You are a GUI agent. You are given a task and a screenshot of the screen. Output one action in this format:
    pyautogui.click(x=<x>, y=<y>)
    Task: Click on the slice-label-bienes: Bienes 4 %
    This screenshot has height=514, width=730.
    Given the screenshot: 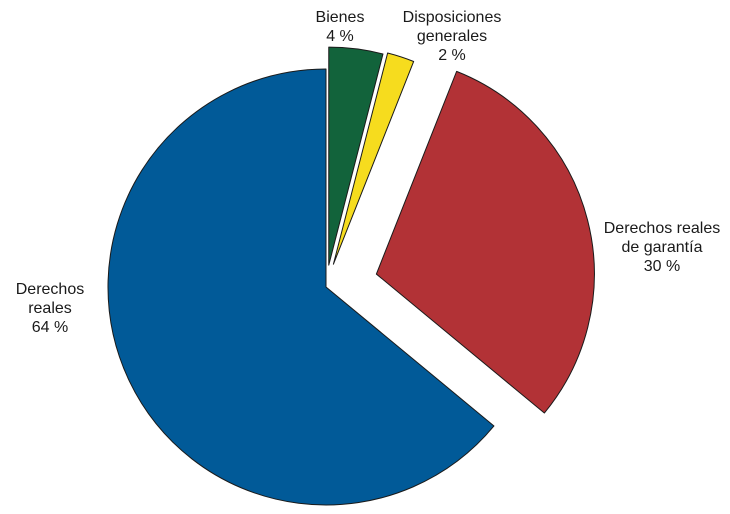 What is the action you would take?
    pyautogui.click(x=340, y=27)
    